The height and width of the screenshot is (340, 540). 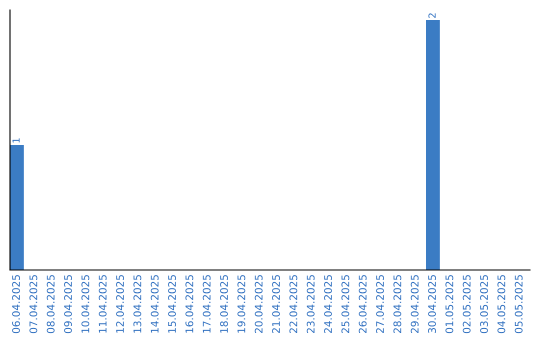 I want to click on x-tick-label: 18.04.2025, so click(x=224, y=304).